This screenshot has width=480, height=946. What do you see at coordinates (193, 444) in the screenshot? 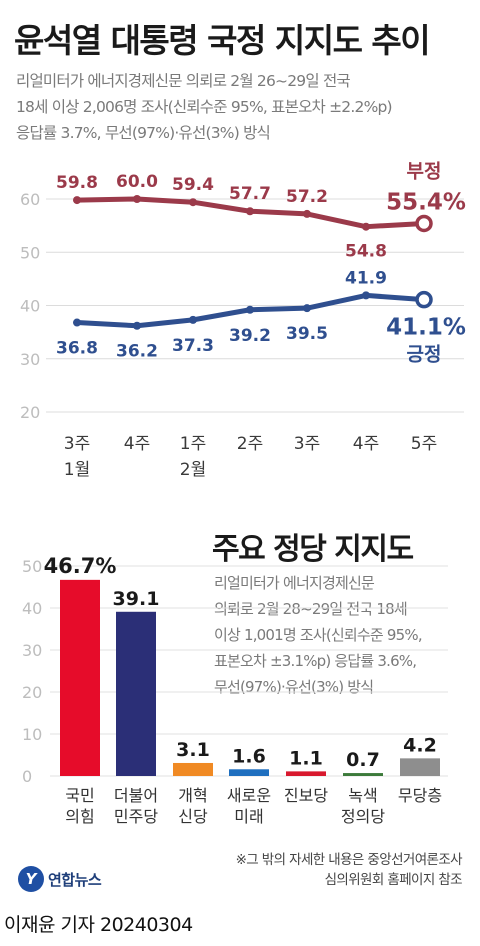
I see `x-tick-label: 1주` at bounding box center [193, 444].